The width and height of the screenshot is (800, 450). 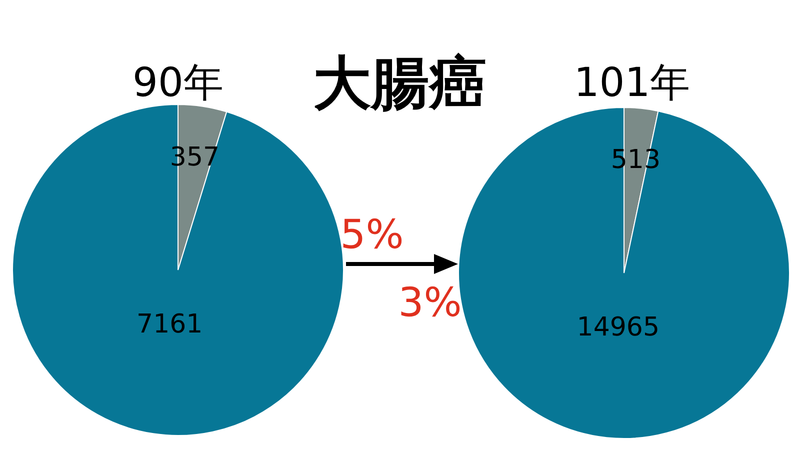 I want to click on text: 大腸癌, so click(x=400, y=83).